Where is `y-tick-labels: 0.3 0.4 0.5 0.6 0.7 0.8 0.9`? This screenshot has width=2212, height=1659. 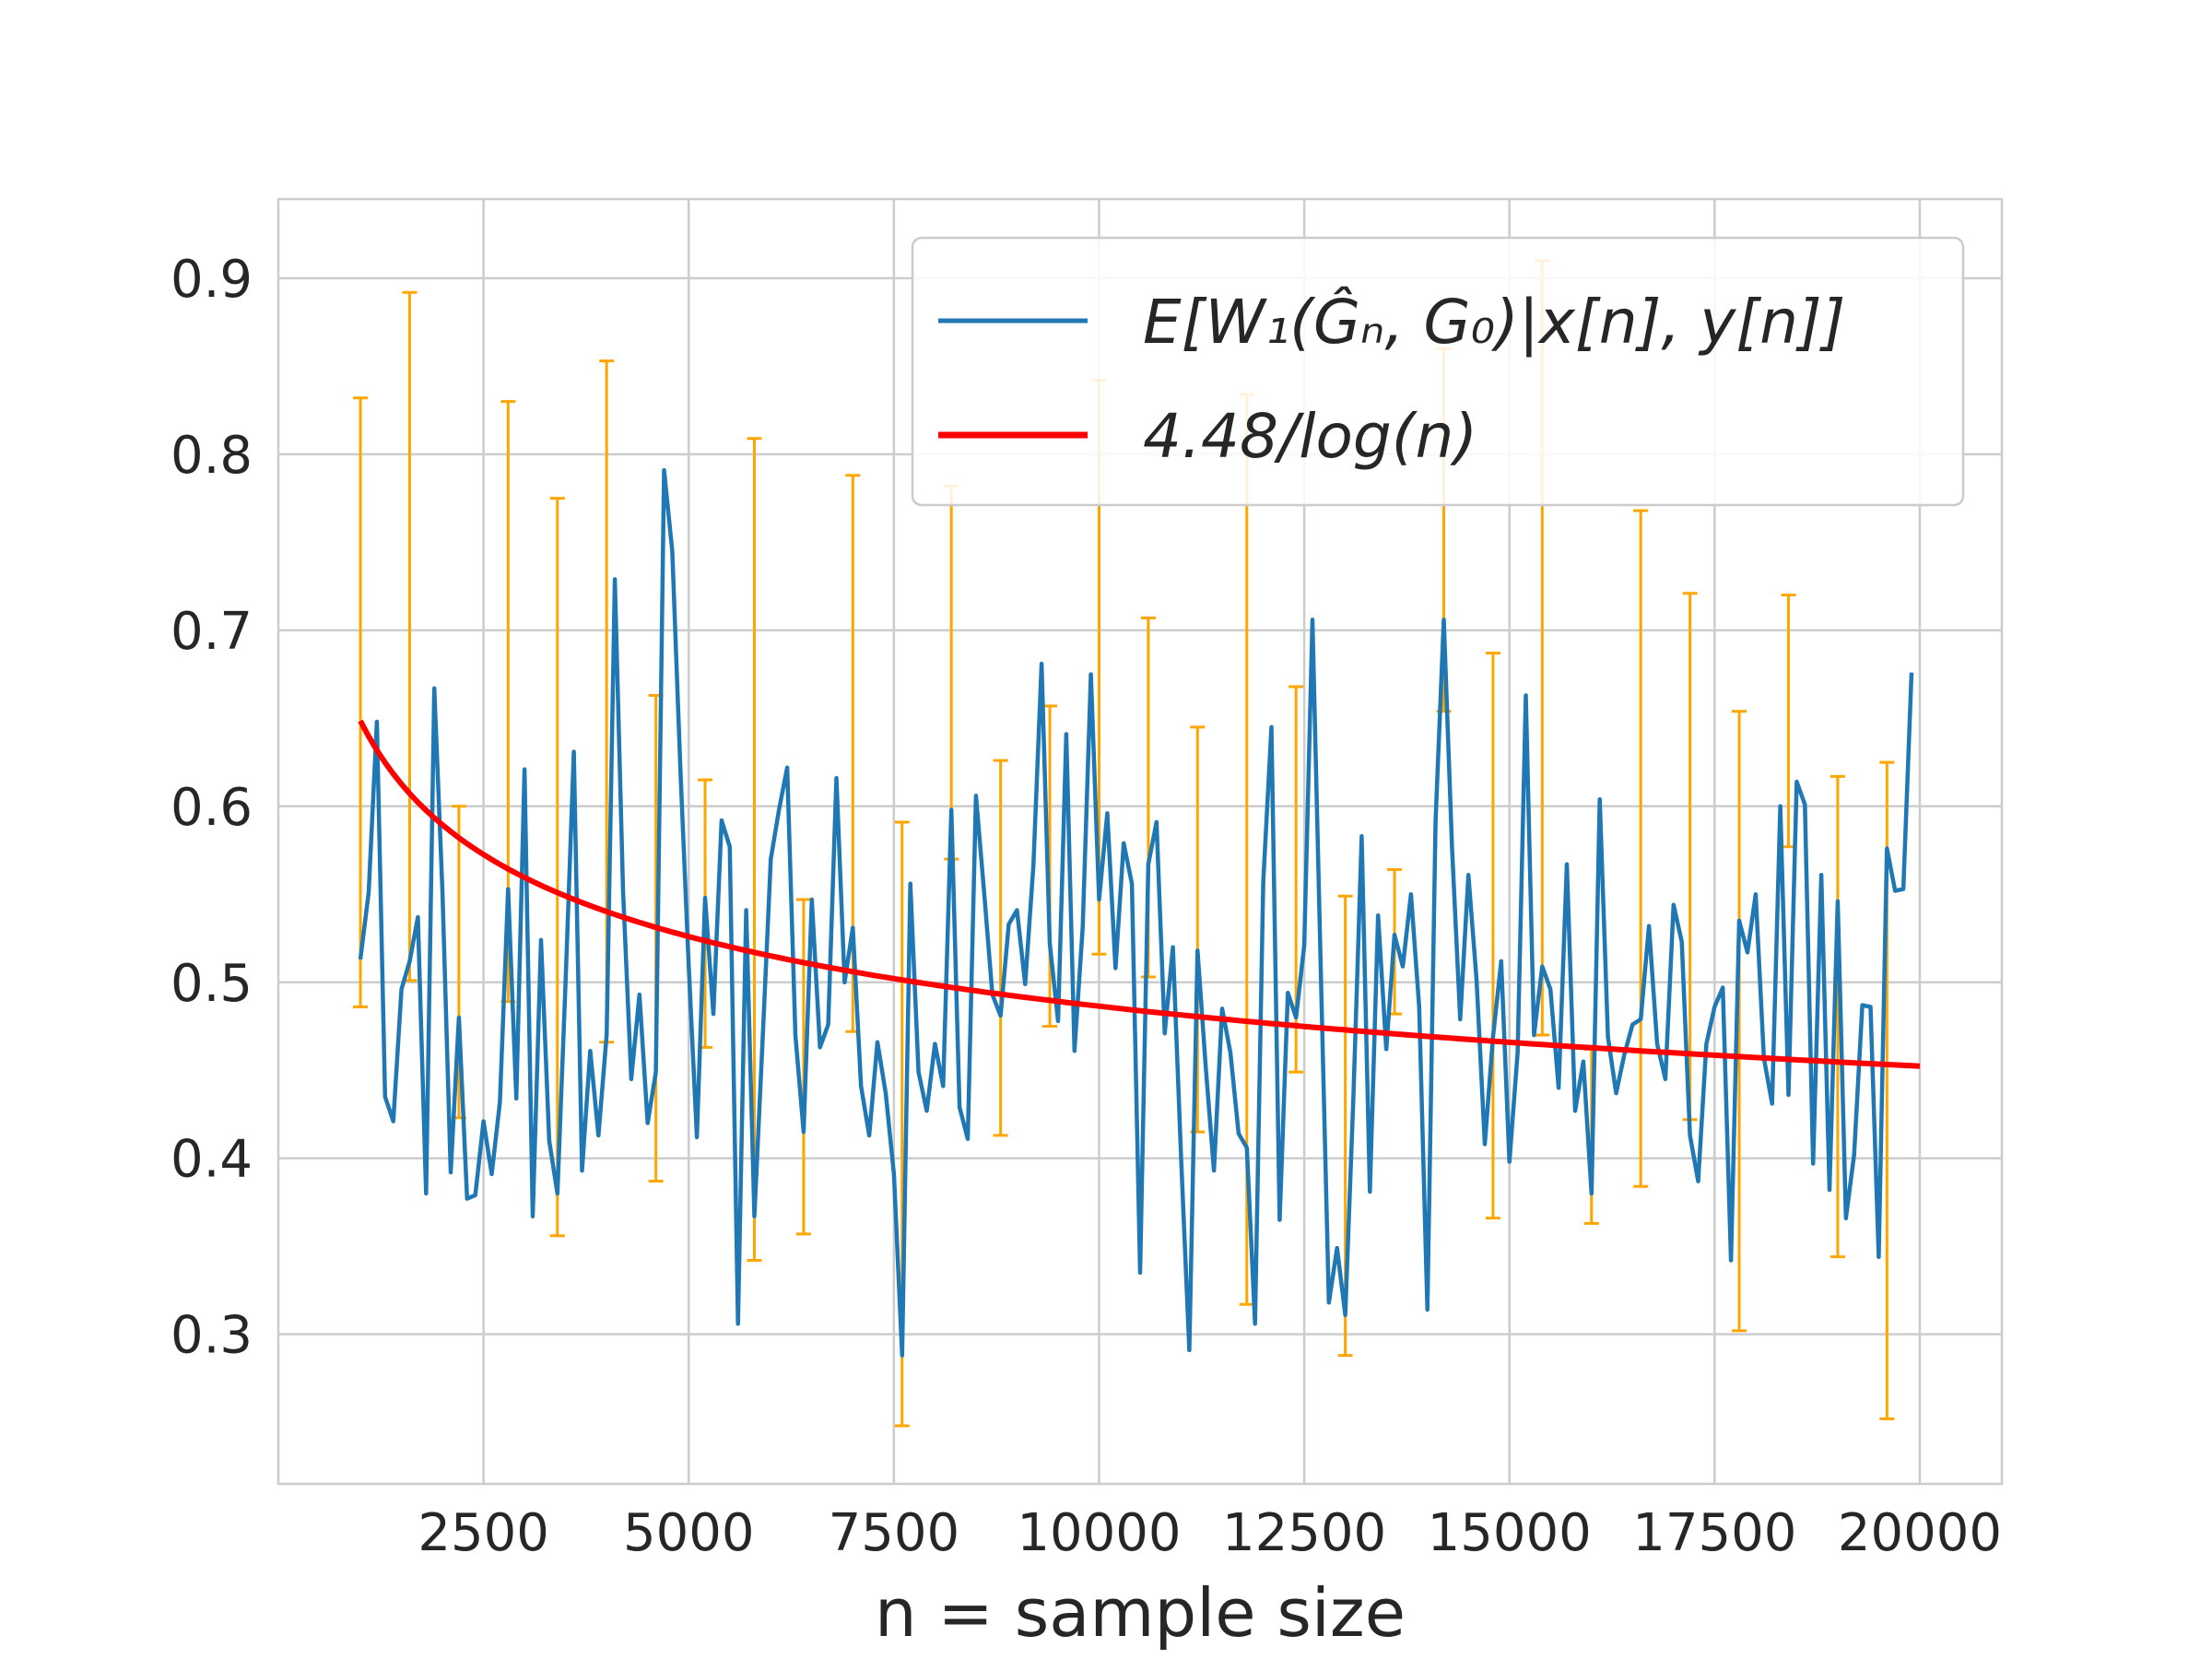
y-tick-labels: 0.3 0.4 0.5 0.6 0.7 0.8 0.9 is located at coordinates (212, 808).